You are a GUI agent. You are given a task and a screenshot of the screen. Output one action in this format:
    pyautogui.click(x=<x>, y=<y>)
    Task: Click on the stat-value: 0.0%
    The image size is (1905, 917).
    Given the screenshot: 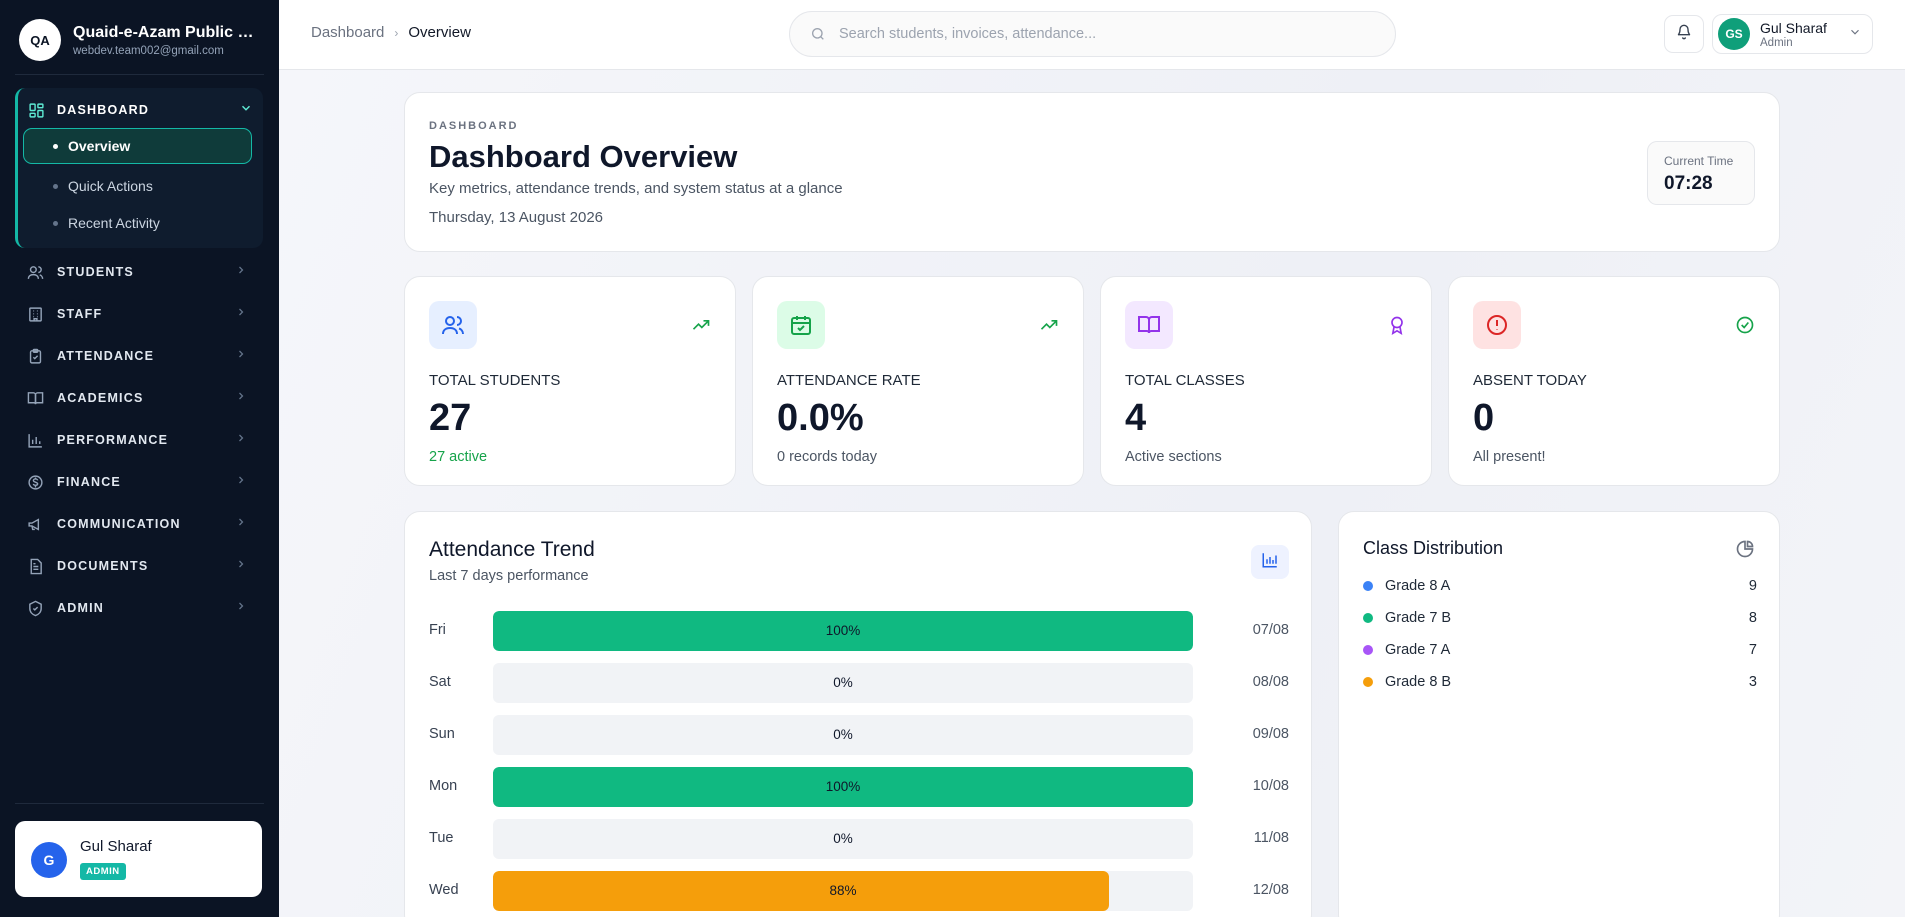 What is the action you would take?
    pyautogui.click(x=820, y=418)
    